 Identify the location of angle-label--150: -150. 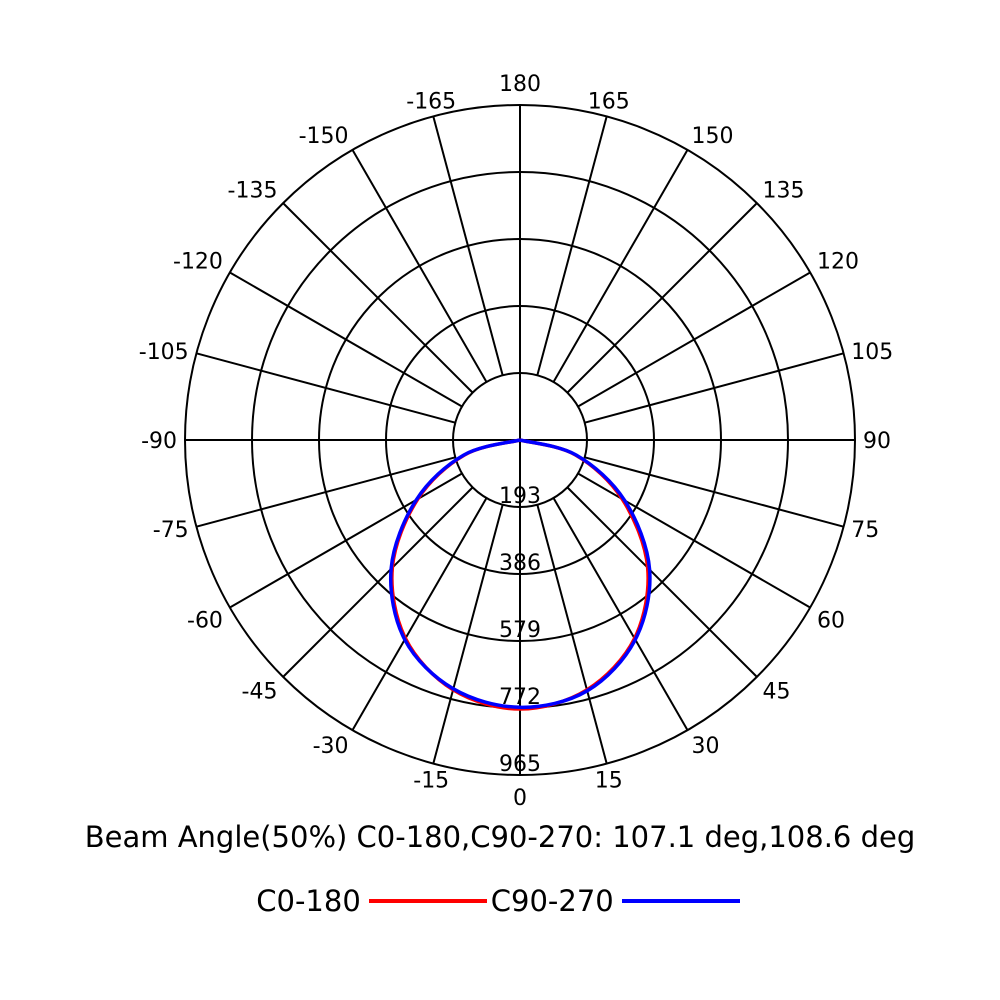
(324, 136).